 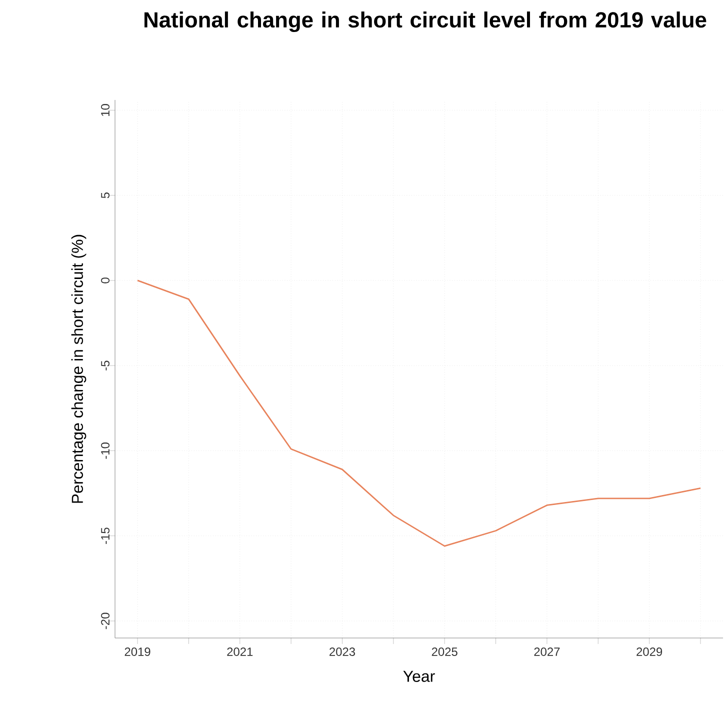 I want to click on y-tick-label: 10, so click(x=105, y=110).